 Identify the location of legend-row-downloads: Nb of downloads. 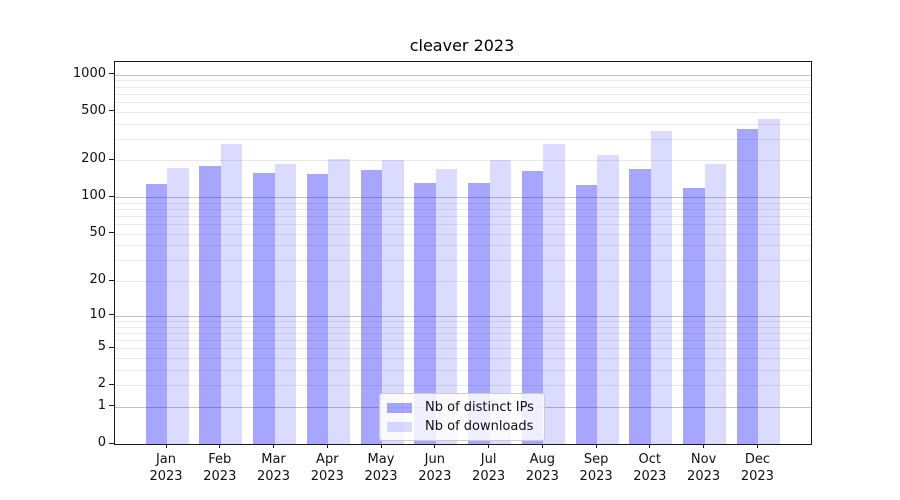
(460, 426).